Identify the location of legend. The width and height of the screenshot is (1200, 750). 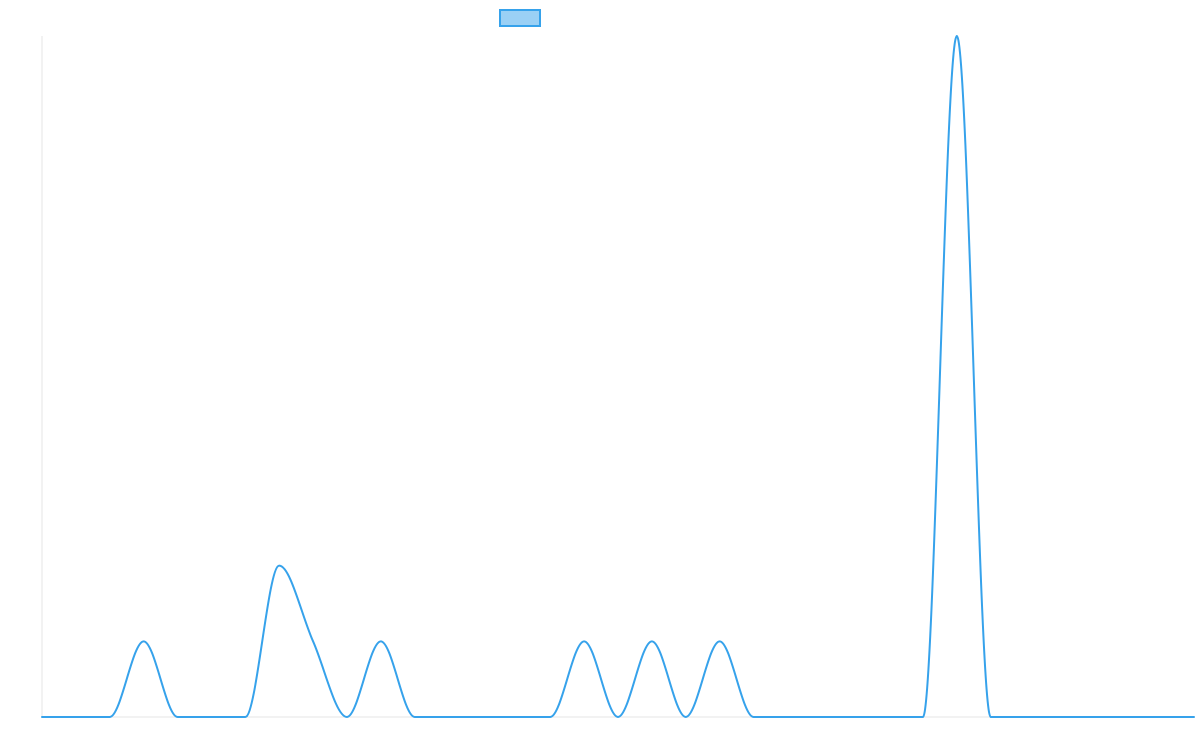
(520, 18).